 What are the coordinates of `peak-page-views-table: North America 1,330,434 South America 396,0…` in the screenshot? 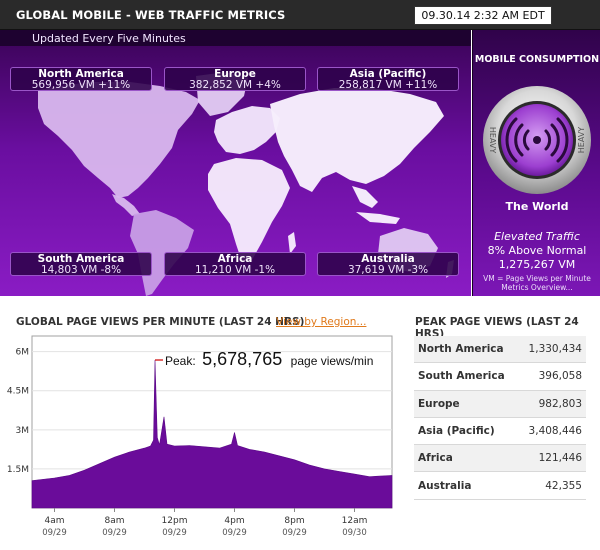 It's located at (500, 418).